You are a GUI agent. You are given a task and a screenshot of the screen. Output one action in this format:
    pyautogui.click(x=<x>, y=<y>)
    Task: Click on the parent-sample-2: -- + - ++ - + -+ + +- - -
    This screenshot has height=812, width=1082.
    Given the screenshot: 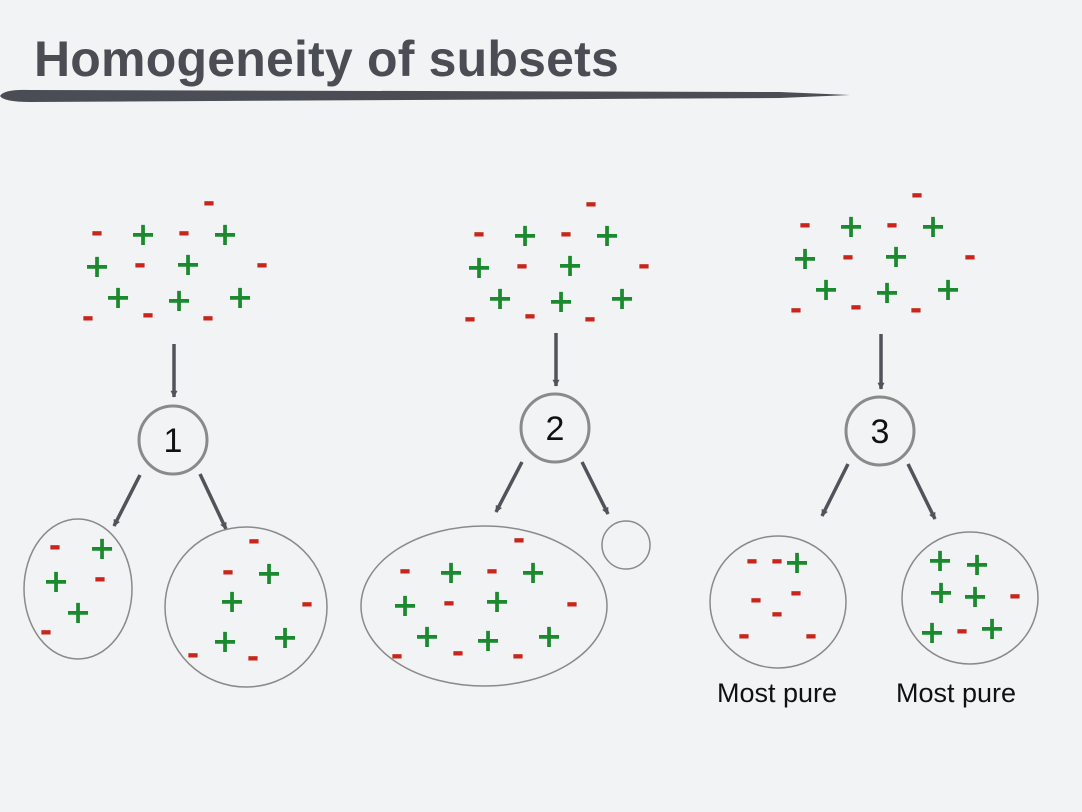 What is the action you would take?
    pyautogui.click(x=557, y=261)
    